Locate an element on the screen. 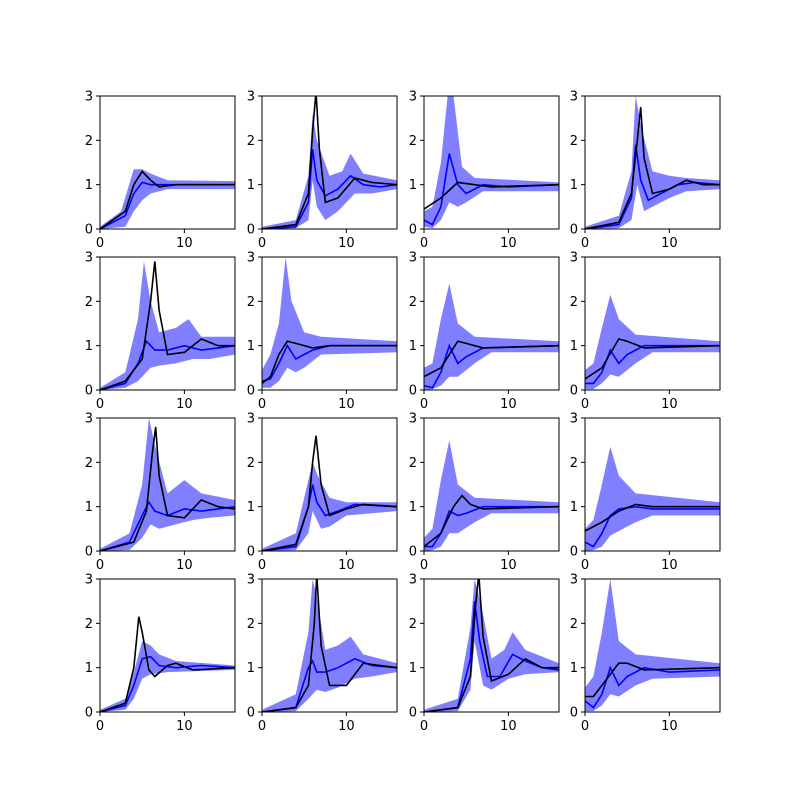 This screenshot has width=800, height=800. subplot-r4c4: 0 1 2 3 0 10 is located at coordinates (645, 653).